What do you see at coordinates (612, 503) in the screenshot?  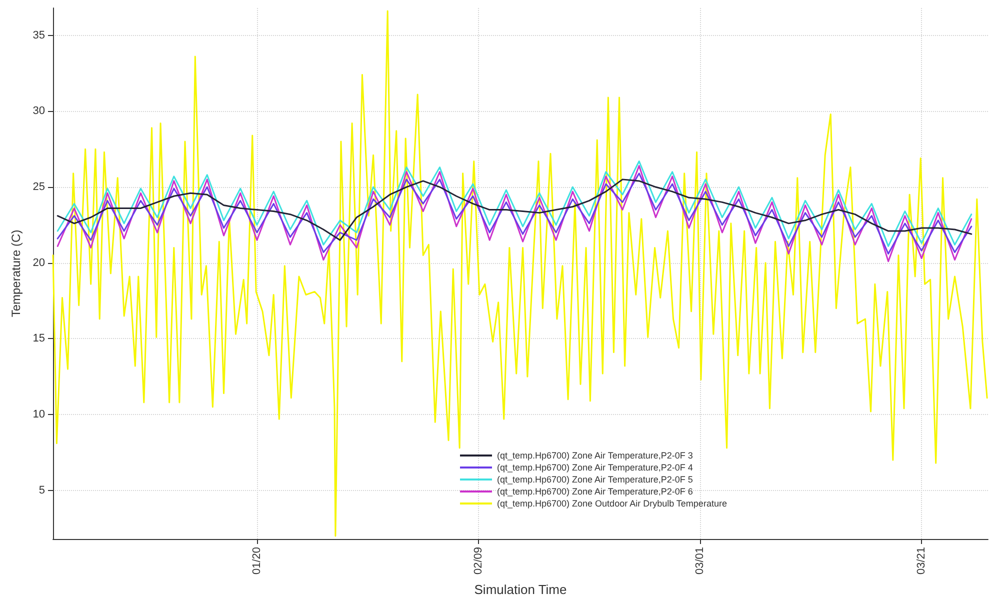 I see `legend-label: (qt_temp.Hp6700) Zone Outdoor Air Drybulb Temperature` at bounding box center [612, 503].